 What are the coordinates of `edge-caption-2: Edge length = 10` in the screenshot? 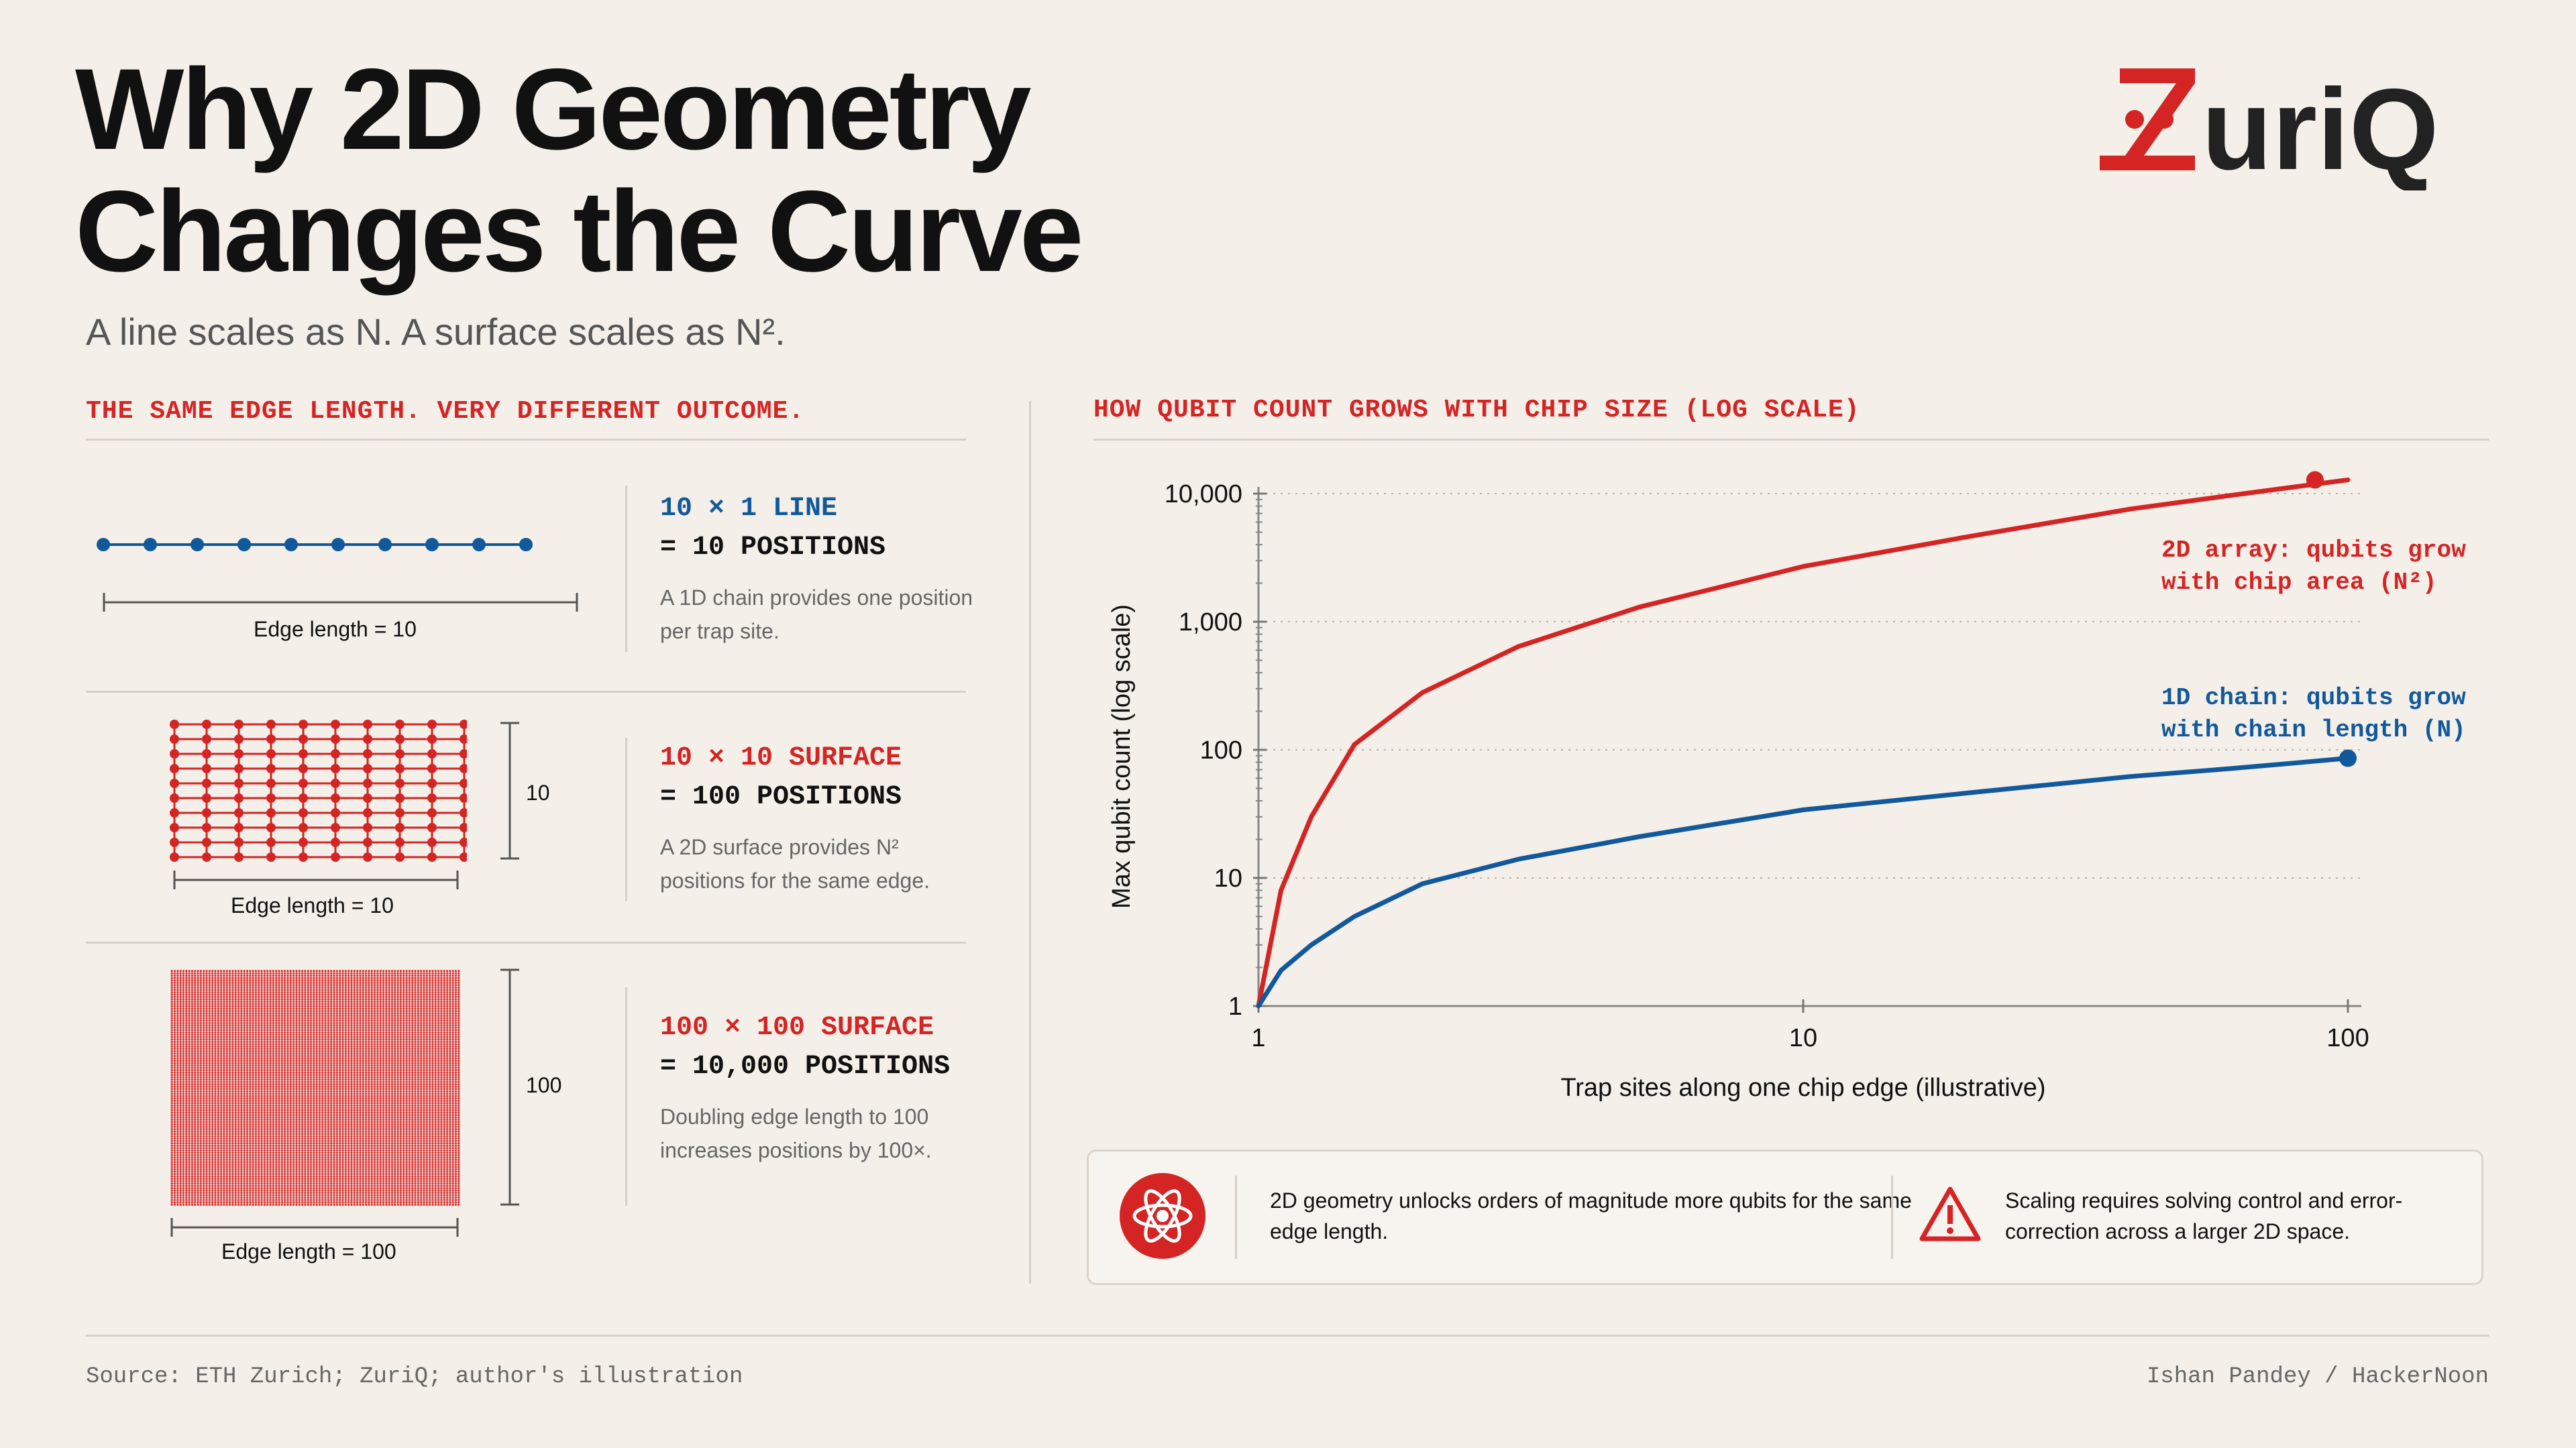 It's located at (312, 905).